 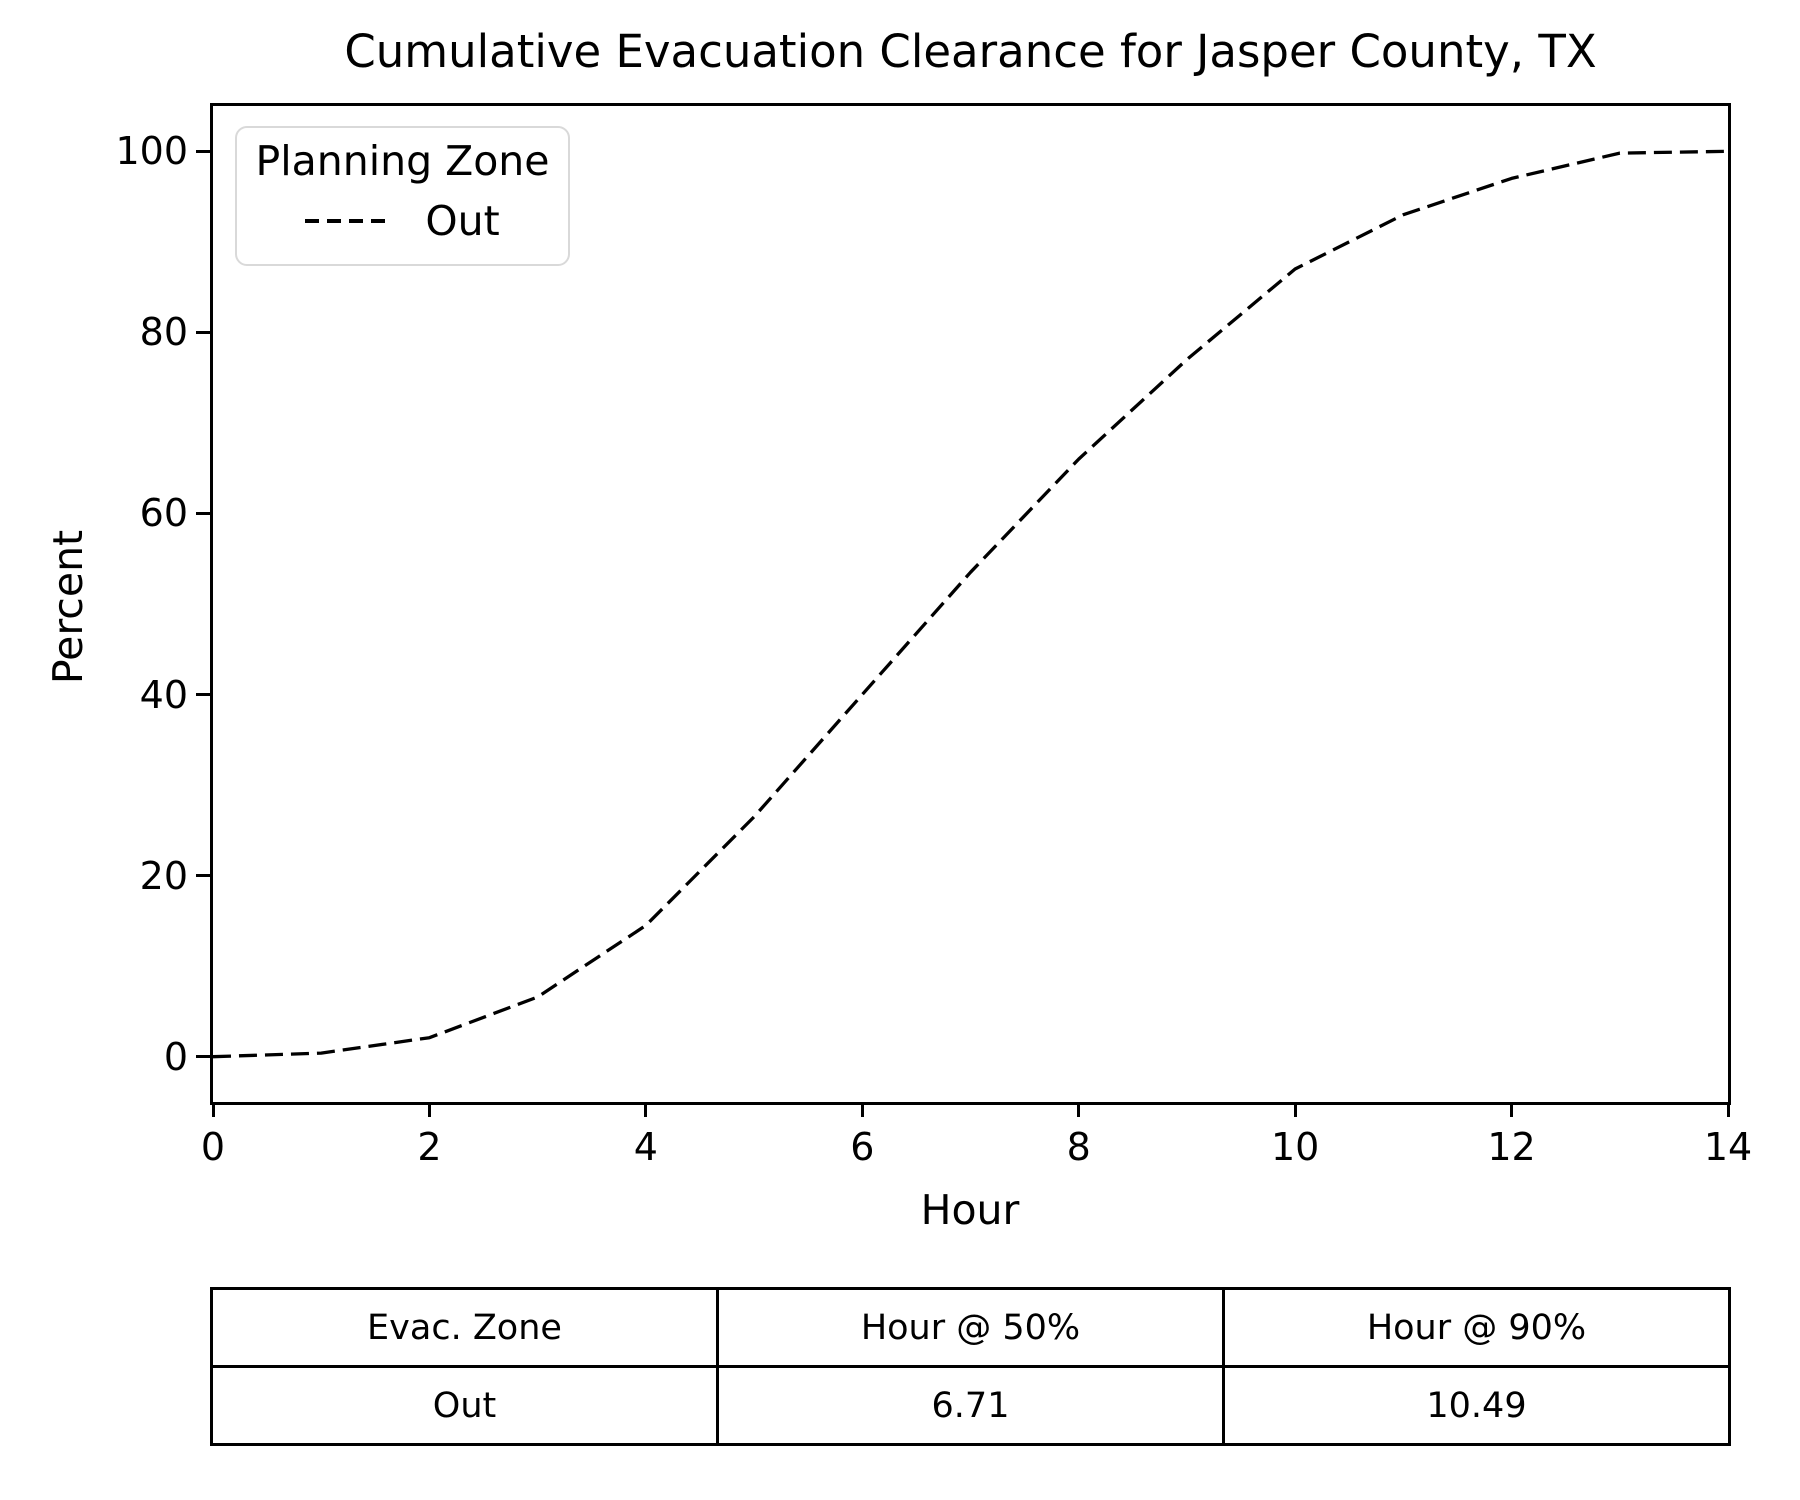 I want to click on legend-title: Planning Zone, so click(x=402, y=161).